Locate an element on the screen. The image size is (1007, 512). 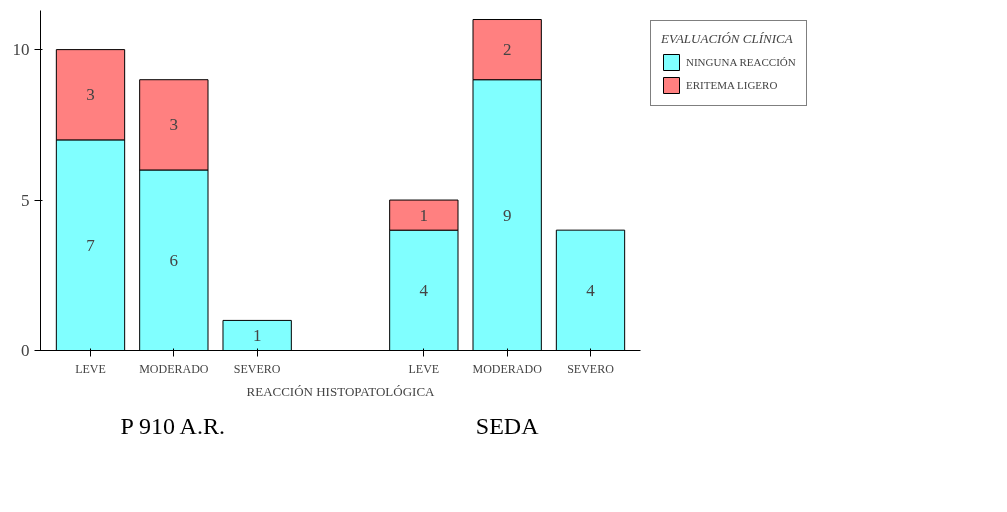
legend-title: EVALUACIÓN CLÍNICA is located at coordinates (727, 39).